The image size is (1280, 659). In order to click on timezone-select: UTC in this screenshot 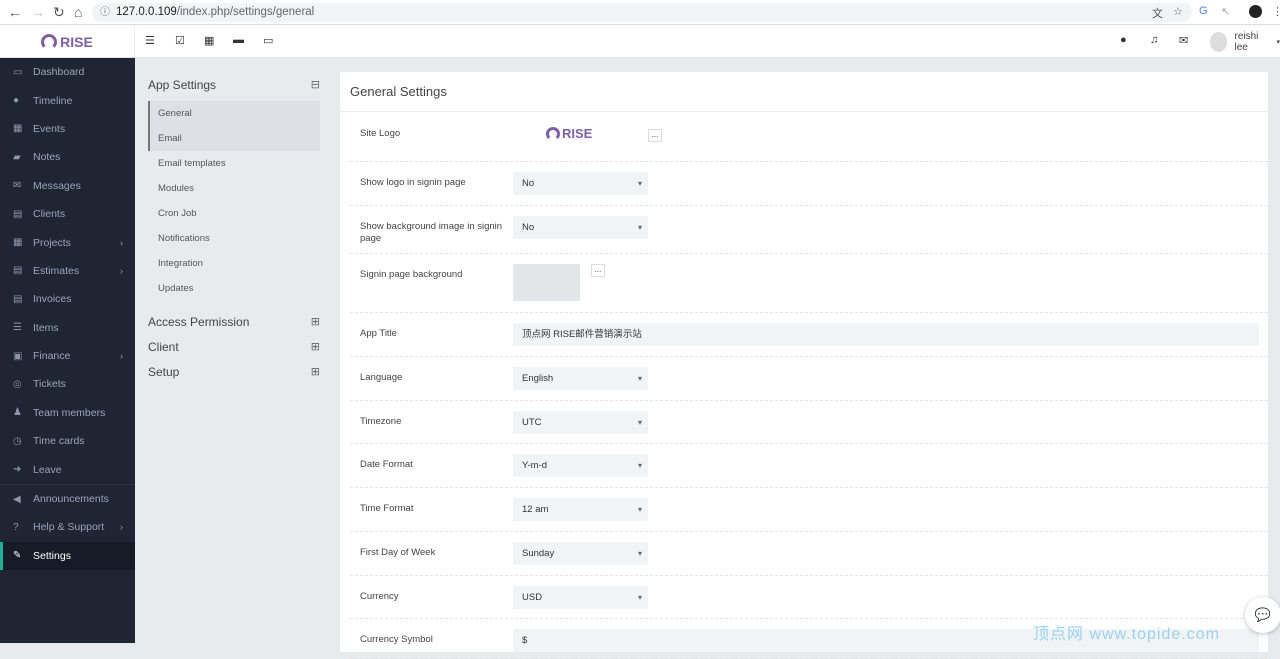, I will do `click(580, 422)`.